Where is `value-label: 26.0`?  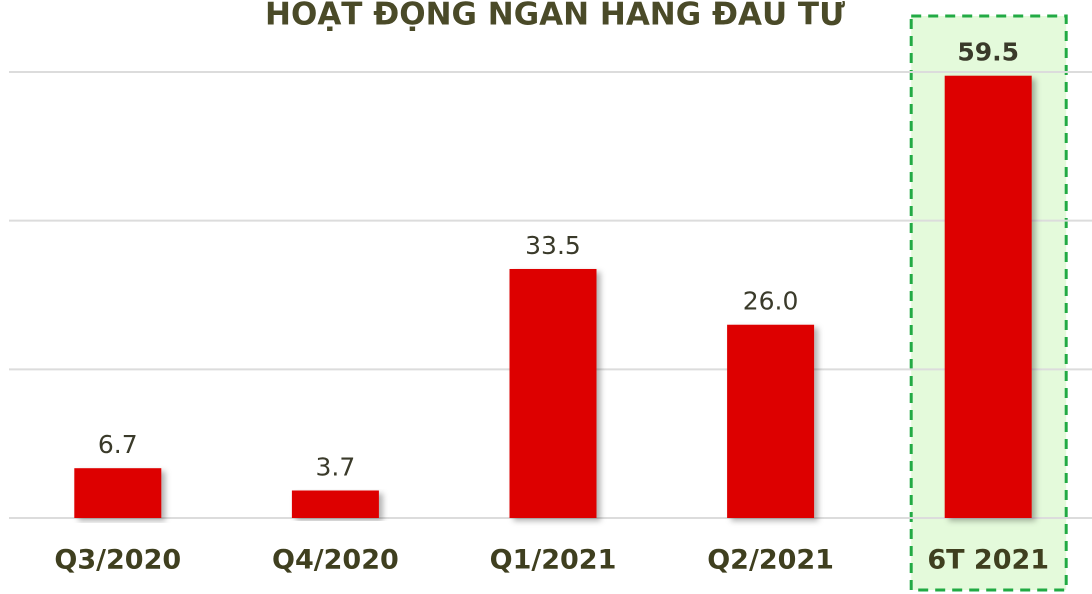 value-label: 26.0 is located at coordinates (771, 301).